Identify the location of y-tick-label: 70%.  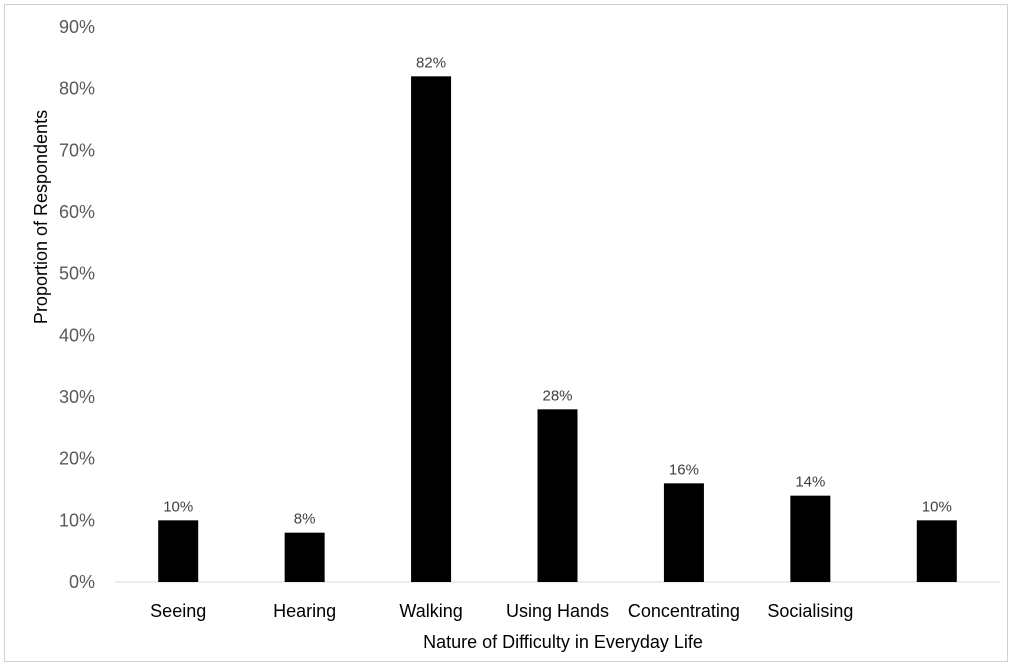
(77, 150).